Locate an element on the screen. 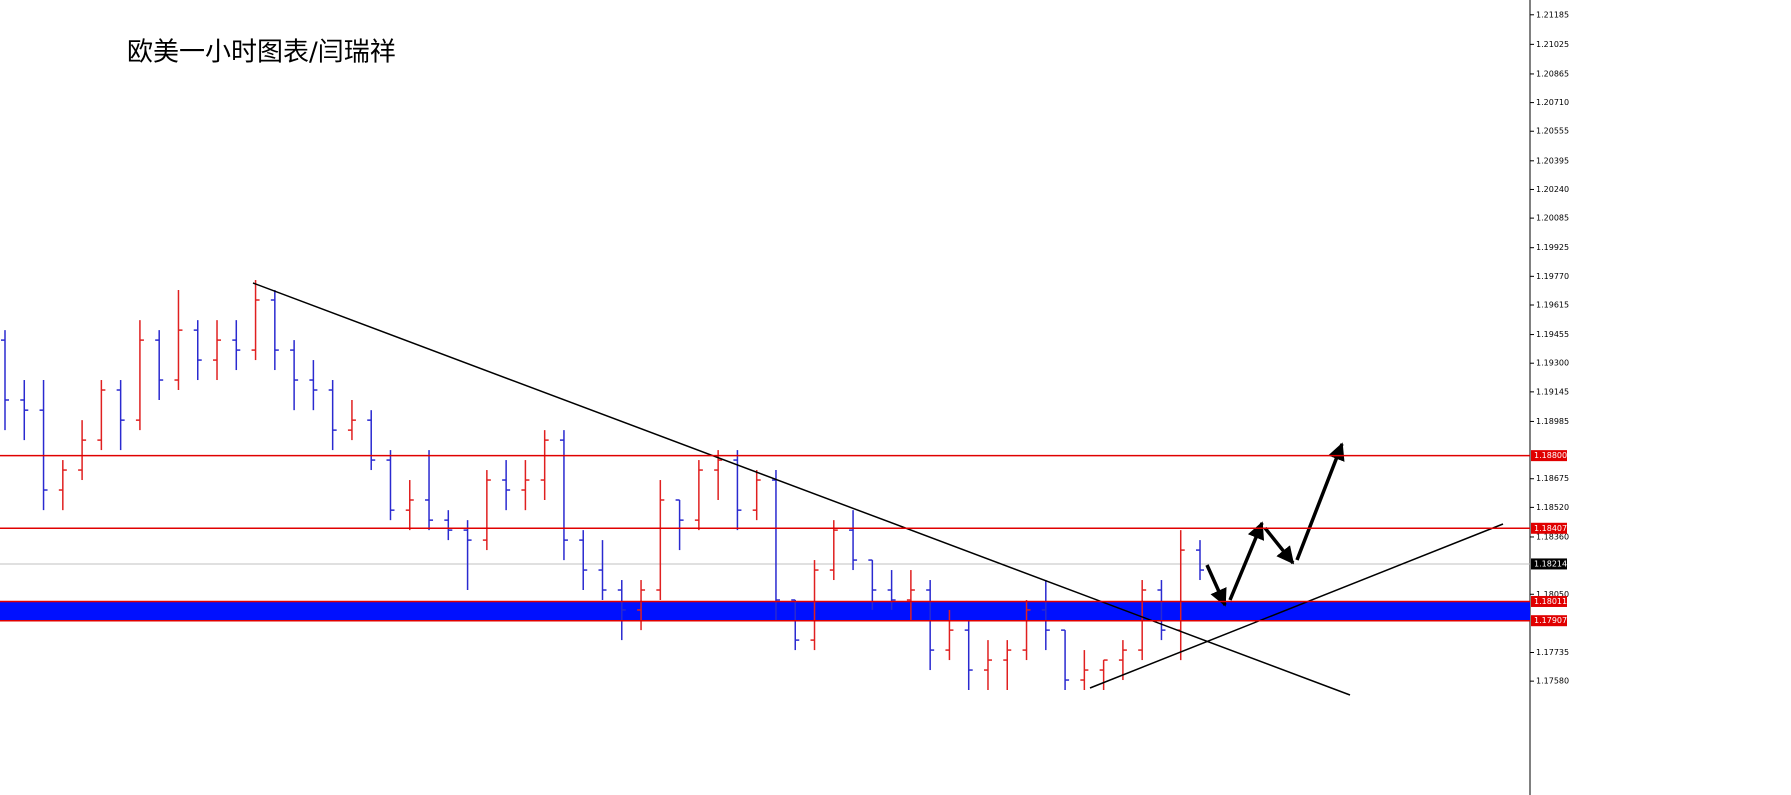  y-tick-label: 1.19145 is located at coordinates (1552, 391).